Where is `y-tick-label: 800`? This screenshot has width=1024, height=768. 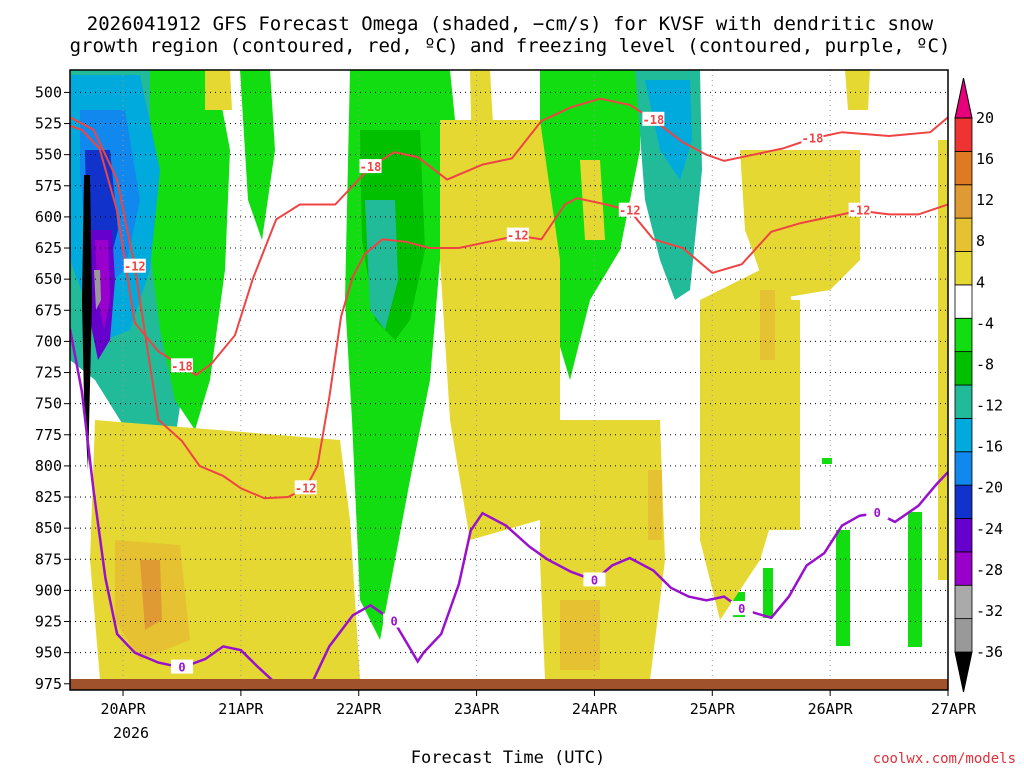
y-tick-label: 800 is located at coordinates (48, 466).